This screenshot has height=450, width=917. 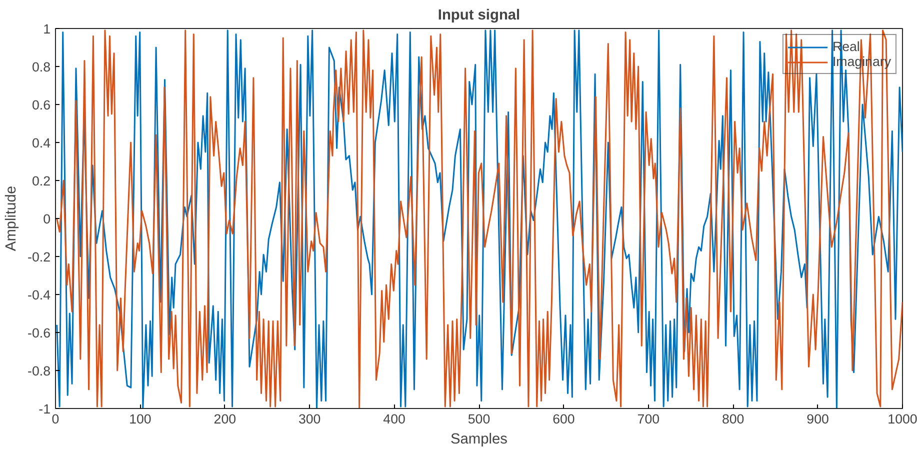 I want to click on x-tick-label: 200, so click(x=225, y=419).